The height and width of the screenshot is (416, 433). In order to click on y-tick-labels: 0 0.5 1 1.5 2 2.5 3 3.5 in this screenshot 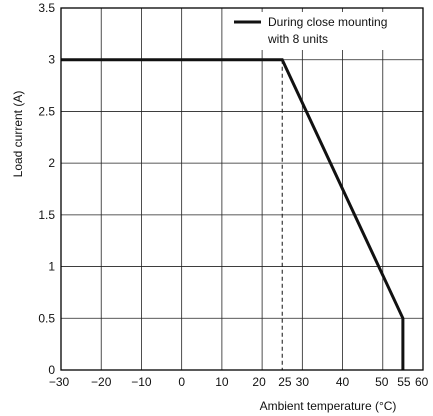, I will do `click(46, 189)`.